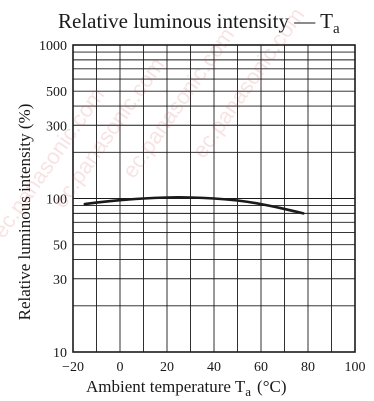 This screenshot has height=401, width=374. What do you see at coordinates (248, 391) in the screenshot?
I see `x-axis-label-subscript: a` at bounding box center [248, 391].